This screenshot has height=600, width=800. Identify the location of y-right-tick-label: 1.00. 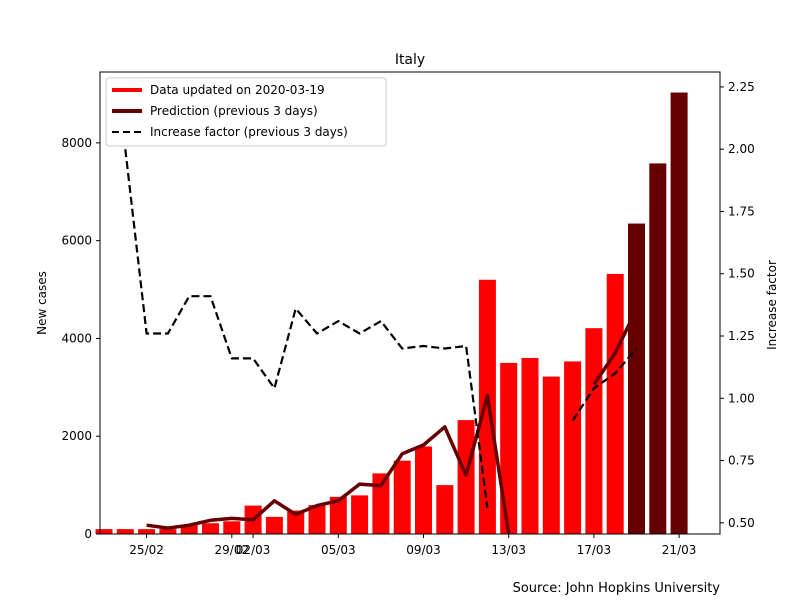
(741, 398).